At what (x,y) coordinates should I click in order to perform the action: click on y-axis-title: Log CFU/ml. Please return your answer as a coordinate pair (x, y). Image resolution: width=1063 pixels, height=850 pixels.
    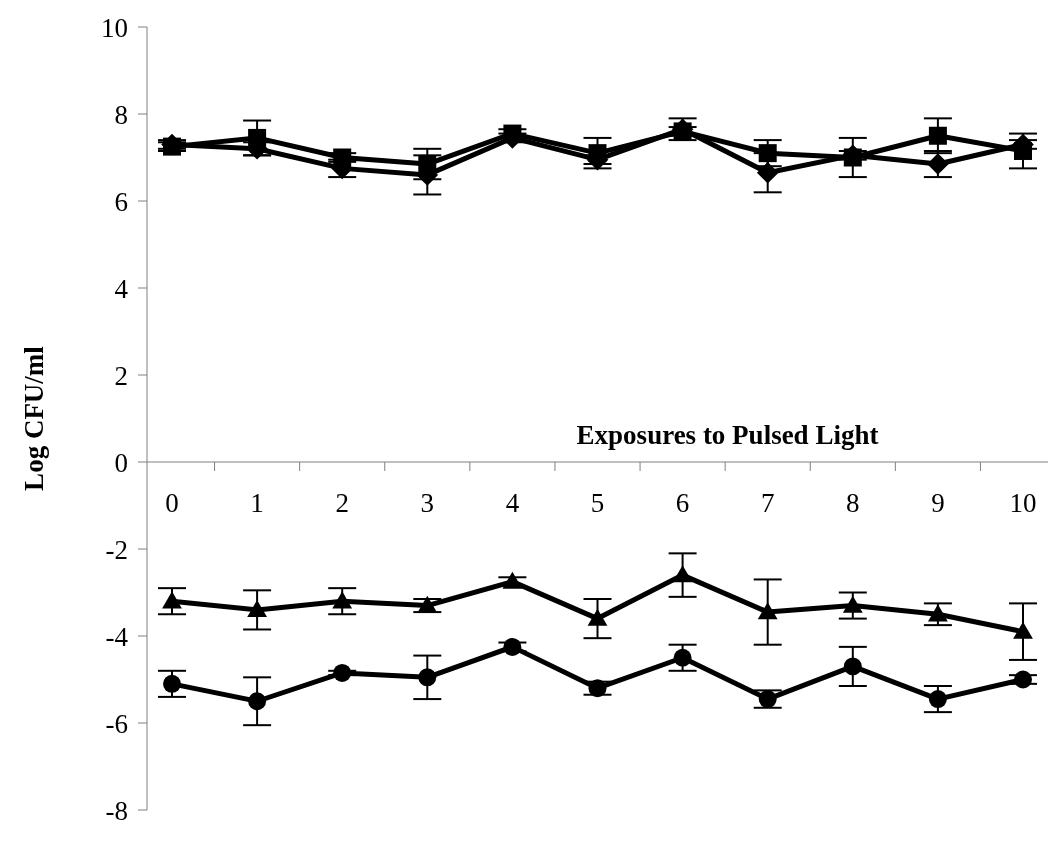
    Looking at the image, I should click on (33, 418).